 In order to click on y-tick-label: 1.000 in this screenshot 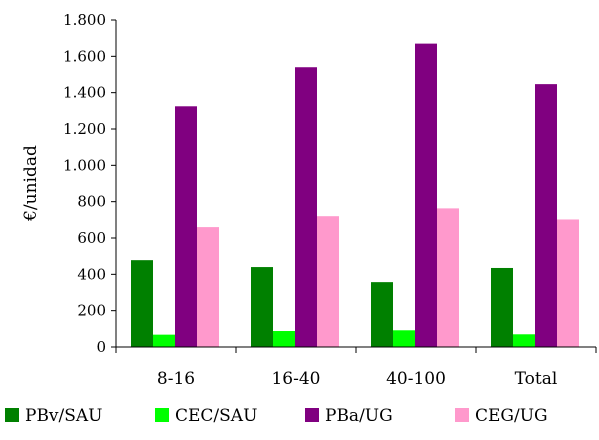, I will do `click(84, 165)`.